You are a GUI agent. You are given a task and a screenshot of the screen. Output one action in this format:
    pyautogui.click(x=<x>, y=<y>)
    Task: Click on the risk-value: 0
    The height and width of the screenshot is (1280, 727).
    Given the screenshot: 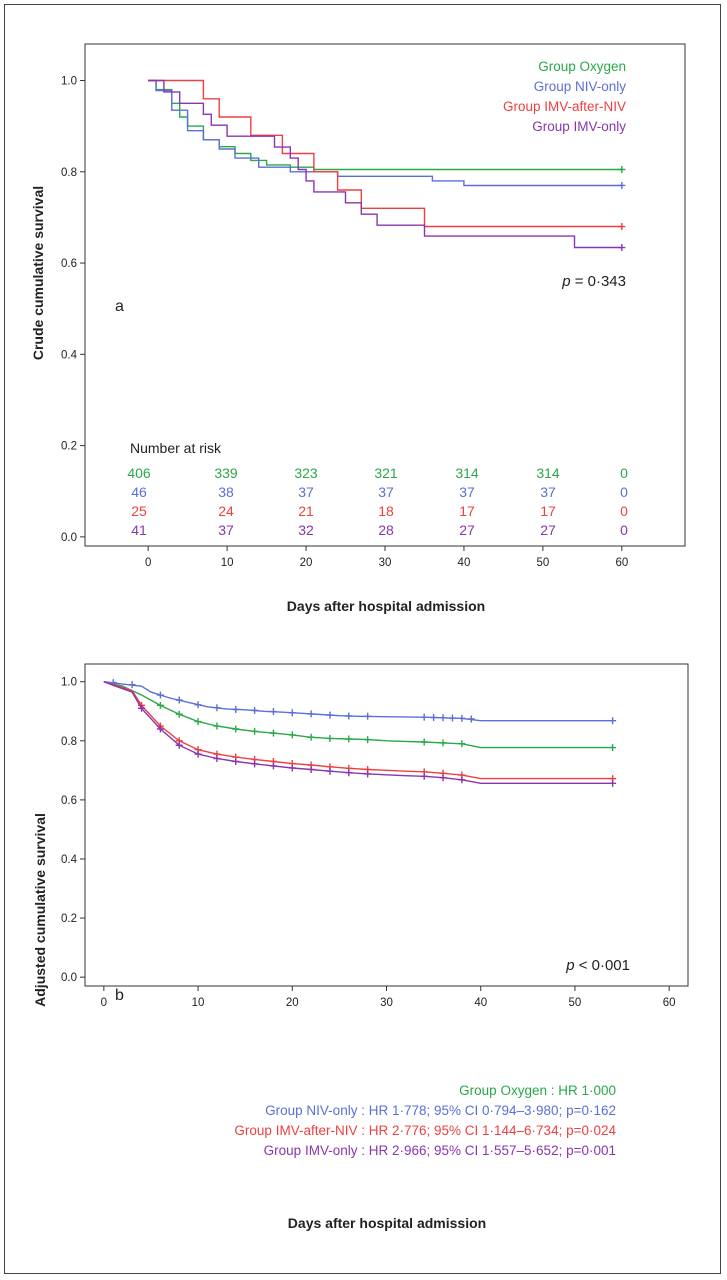 What is the action you would take?
    pyautogui.click(x=624, y=492)
    